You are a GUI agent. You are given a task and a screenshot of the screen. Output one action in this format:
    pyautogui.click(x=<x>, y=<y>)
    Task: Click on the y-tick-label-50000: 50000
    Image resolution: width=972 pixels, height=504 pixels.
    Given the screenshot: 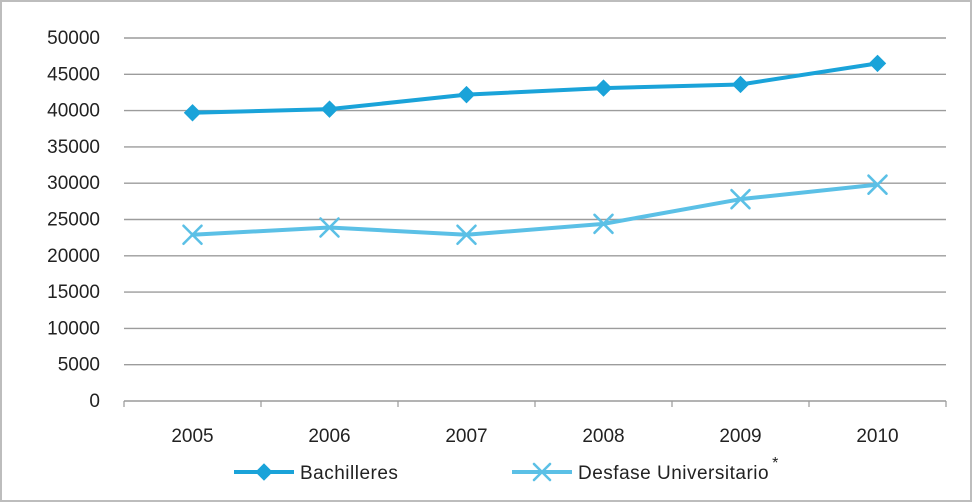 What is the action you would take?
    pyautogui.click(x=73, y=38)
    